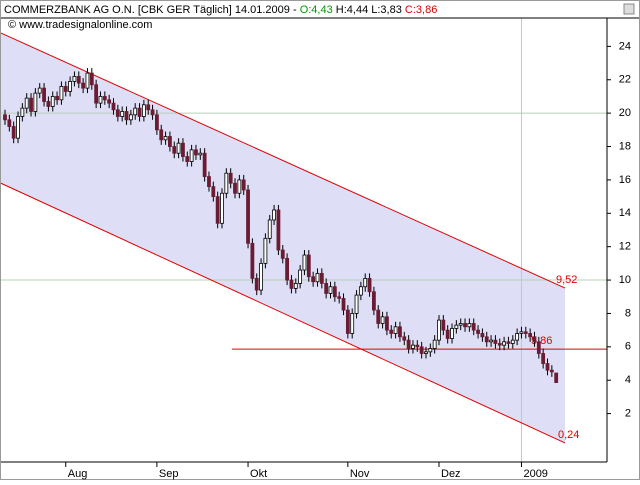  Describe the element at coordinates (80, 25) in the screenshot. I see `subtitle: © www.tradesignalonline.com` at that location.